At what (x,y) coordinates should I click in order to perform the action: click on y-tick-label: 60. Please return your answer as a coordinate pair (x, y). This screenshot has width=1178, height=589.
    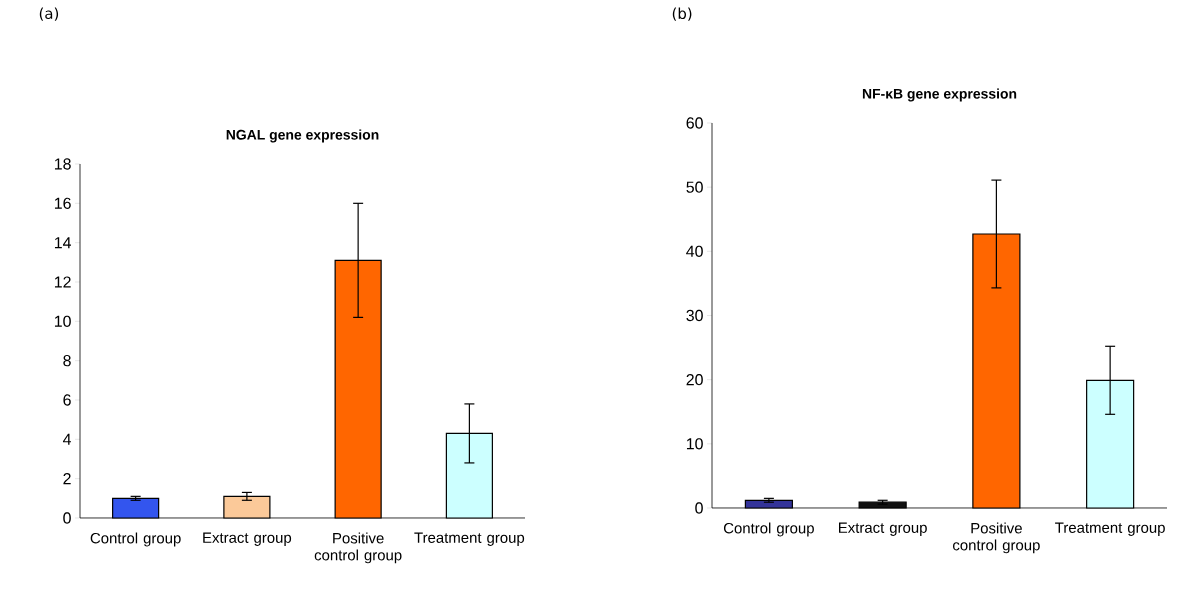
    Looking at the image, I should click on (694, 123).